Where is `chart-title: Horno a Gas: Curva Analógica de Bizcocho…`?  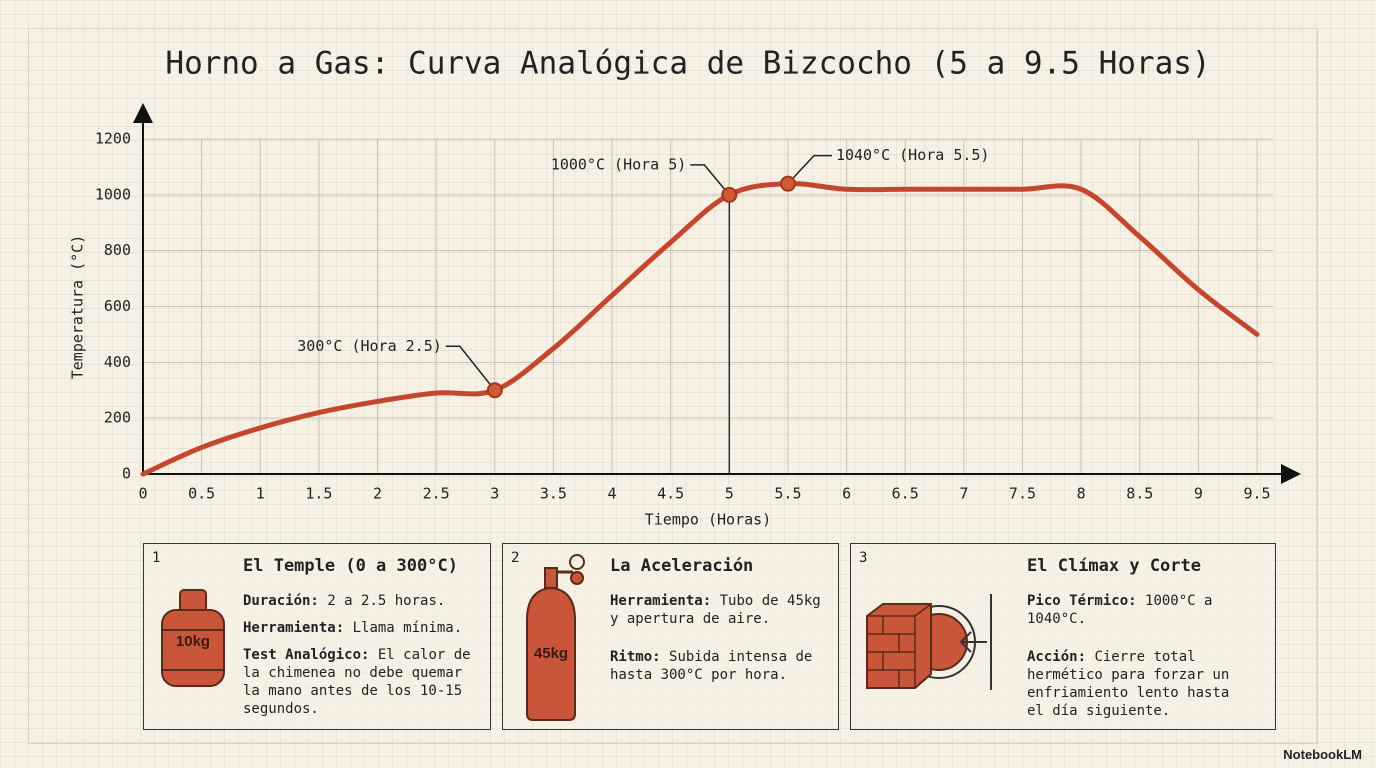 chart-title: Horno a Gas: Curva Analógica de Bizcocho… is located at coordinates (687, 64).